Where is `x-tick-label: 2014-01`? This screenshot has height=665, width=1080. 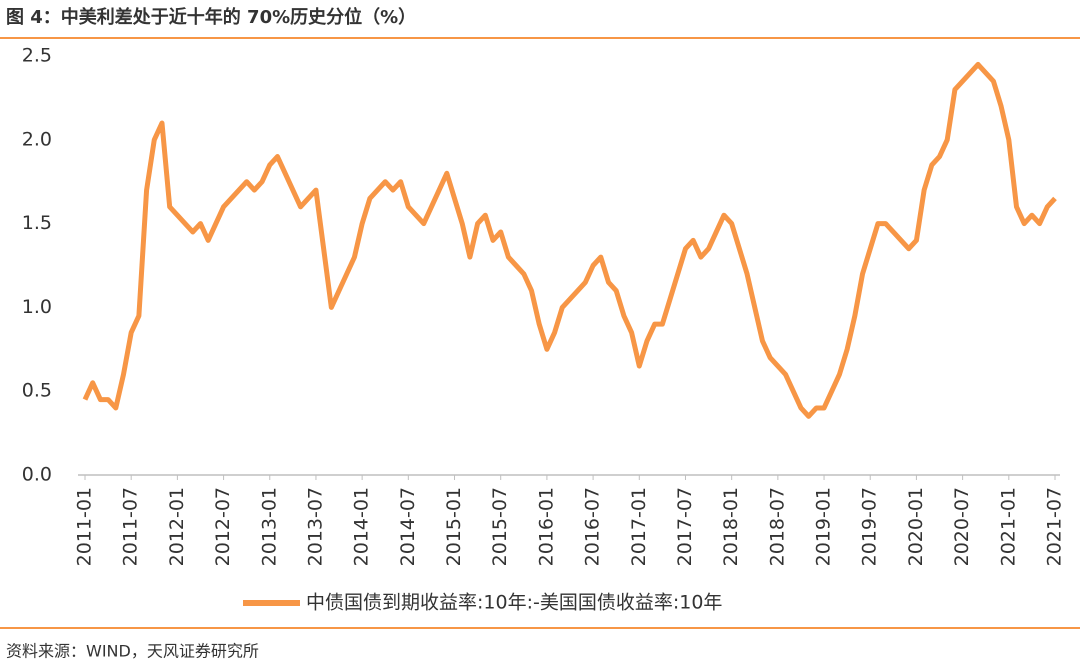
x-tick-label: 2014-01 is located at coordinates (362, 526).